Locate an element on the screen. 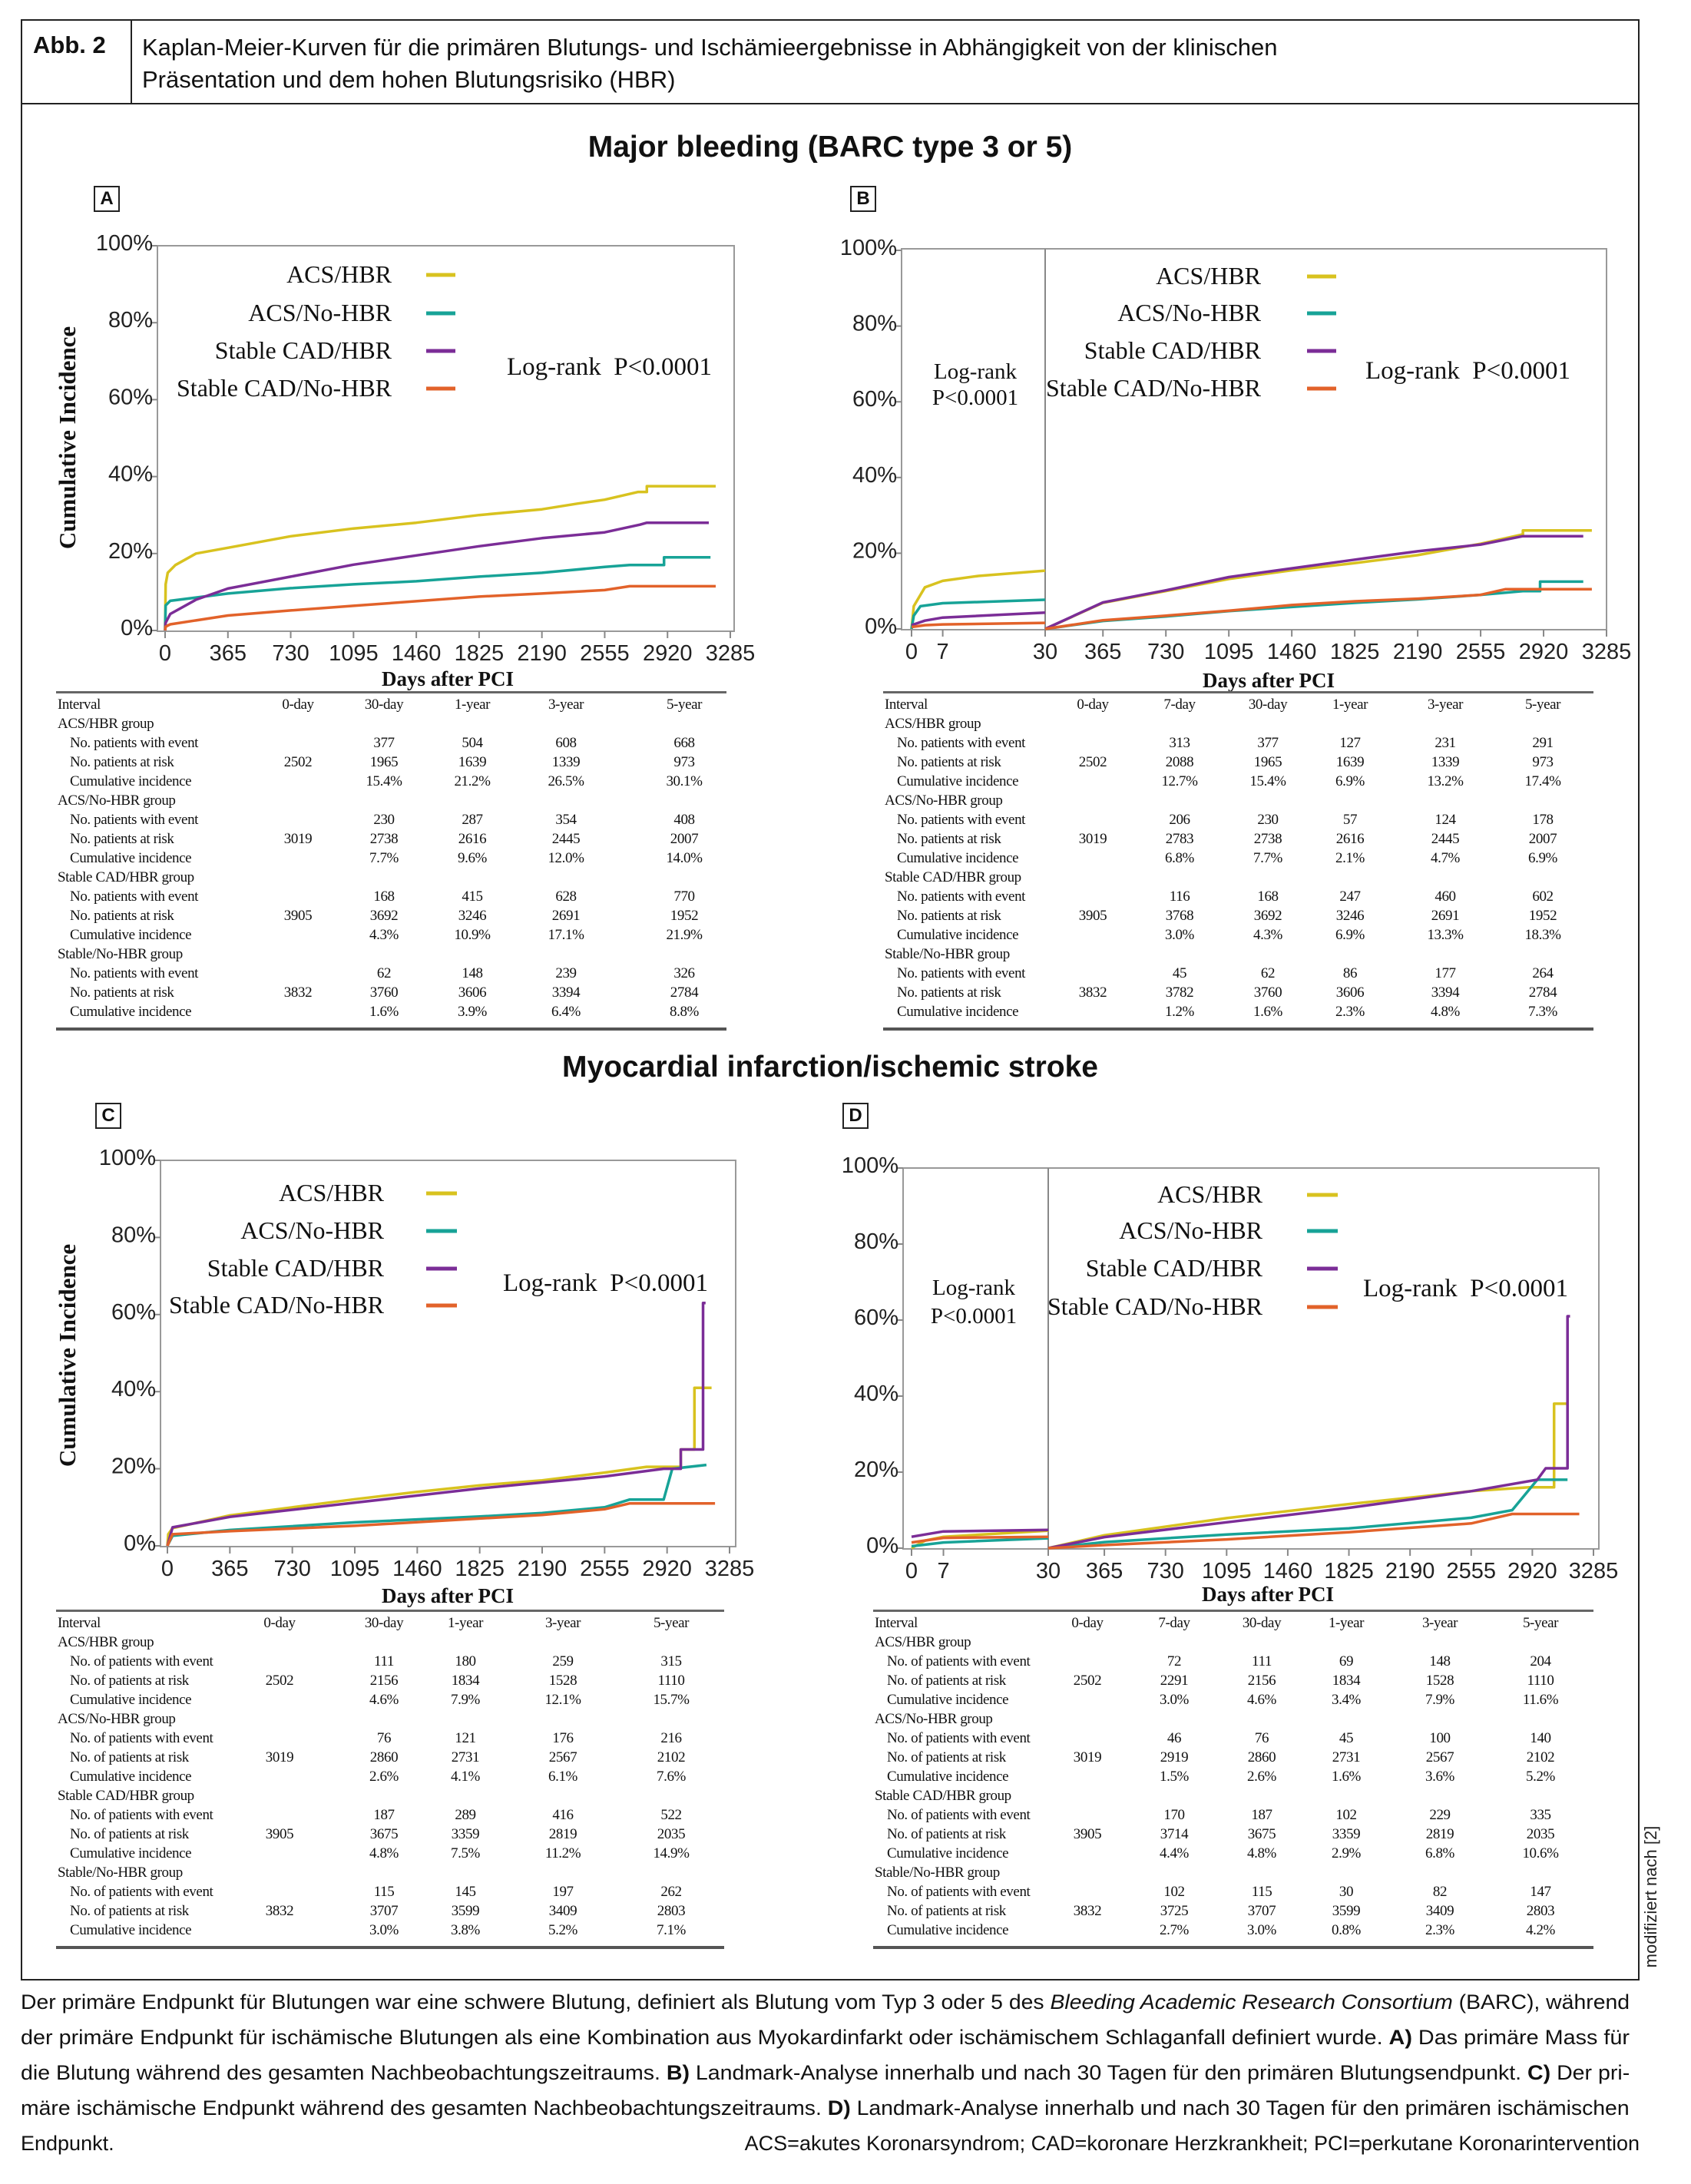  table-cell: 2156 is located at coordinates (384, 1681).